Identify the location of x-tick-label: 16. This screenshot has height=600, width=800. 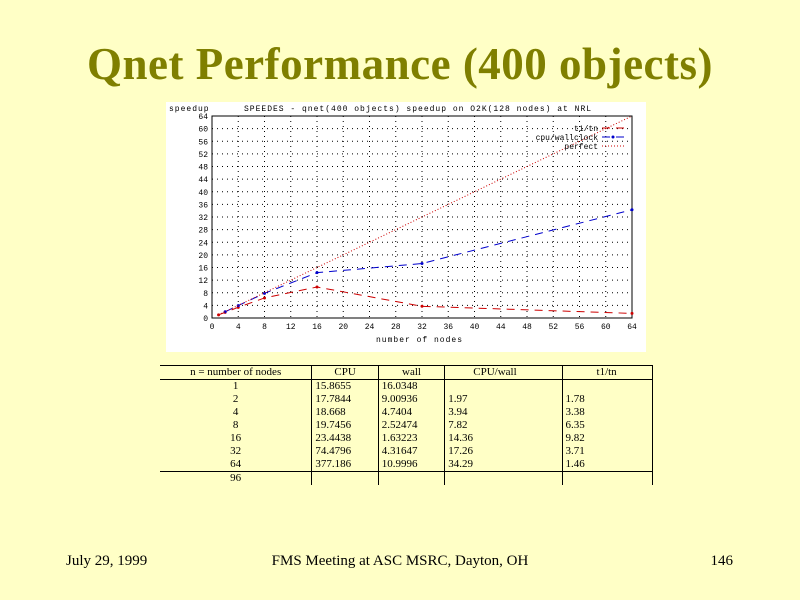
(317, 327).